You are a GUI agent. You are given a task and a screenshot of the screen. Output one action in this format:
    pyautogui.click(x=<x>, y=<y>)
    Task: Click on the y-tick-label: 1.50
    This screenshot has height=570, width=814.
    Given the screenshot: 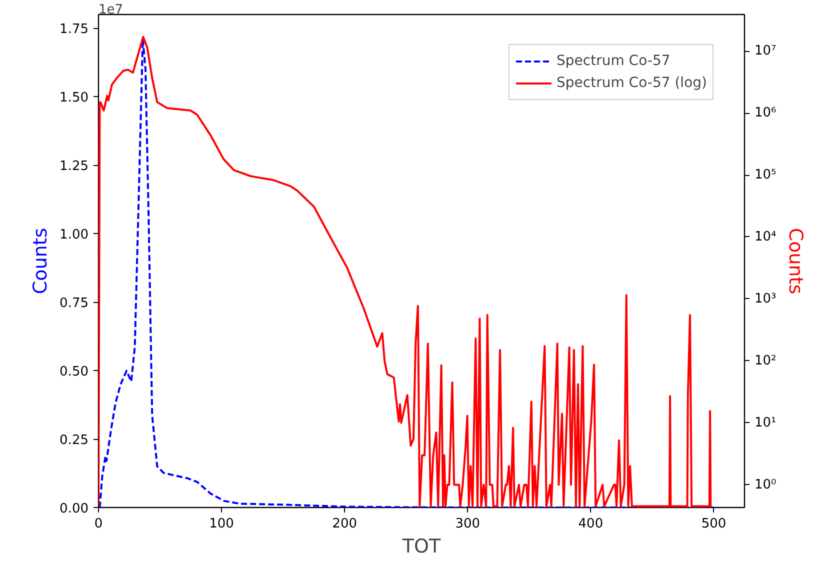 What is the action you would take?
    pyautogui.click(x=74, y=98)
    